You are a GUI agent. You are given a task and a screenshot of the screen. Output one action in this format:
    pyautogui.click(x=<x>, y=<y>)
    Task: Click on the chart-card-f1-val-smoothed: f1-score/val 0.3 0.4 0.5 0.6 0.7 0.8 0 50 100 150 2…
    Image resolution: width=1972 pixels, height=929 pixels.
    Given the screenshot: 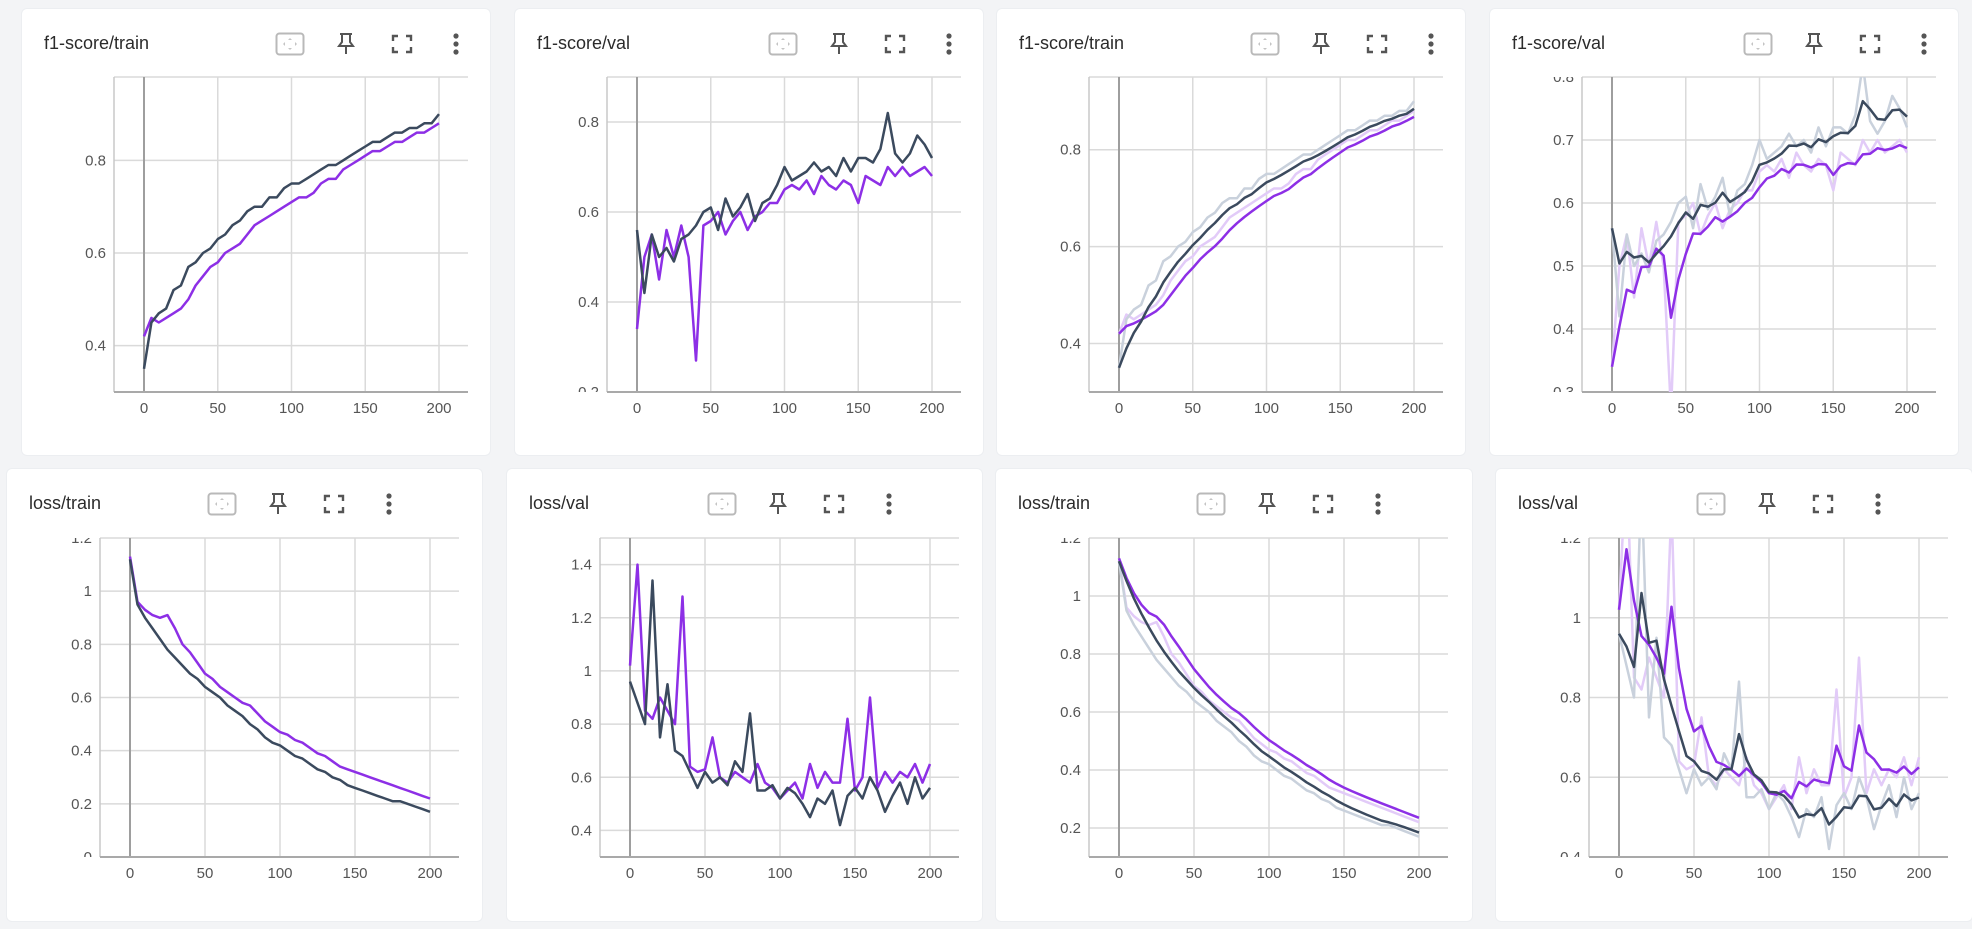 What is the action you would take?
    pyautogui.click(x=1724, y=232)
    